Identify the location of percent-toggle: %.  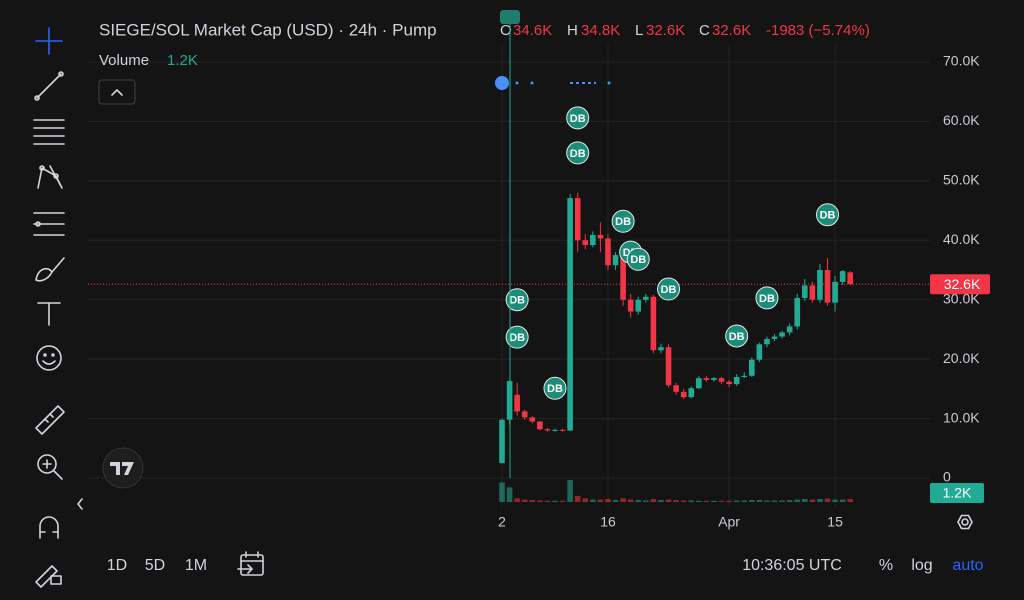
(886, 565).